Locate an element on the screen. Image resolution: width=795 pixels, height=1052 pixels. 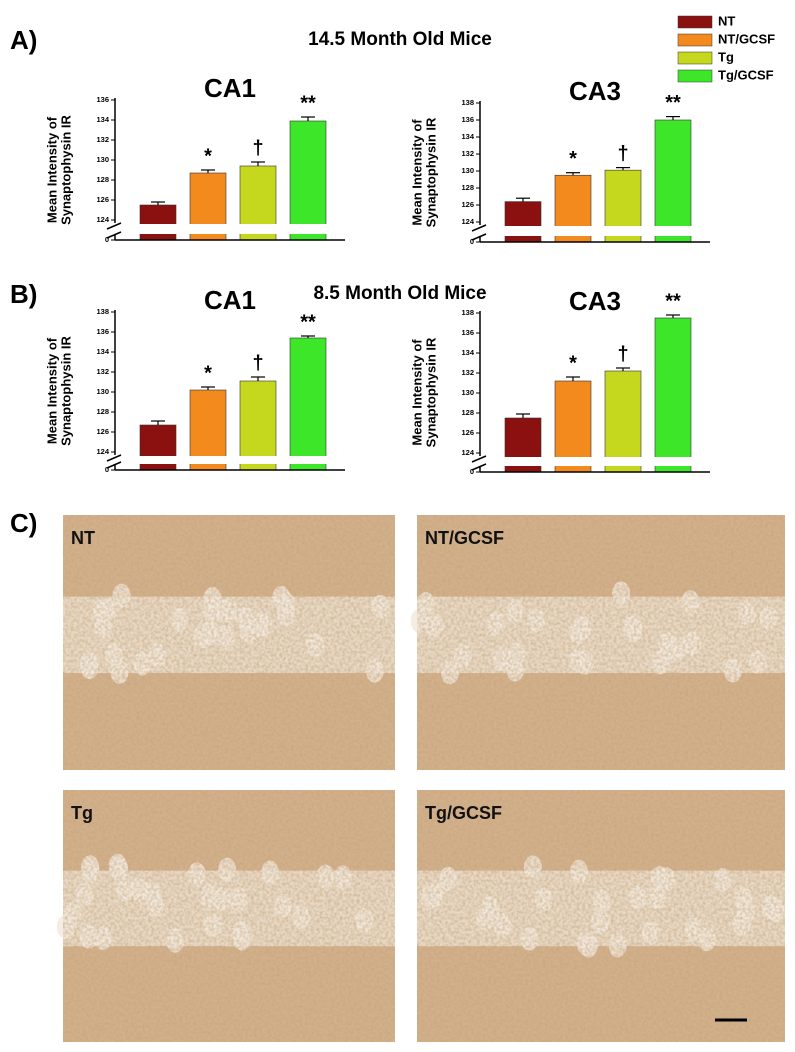
panel-title: 14.5 Month Old Mice is located at coordinates (400, 39).